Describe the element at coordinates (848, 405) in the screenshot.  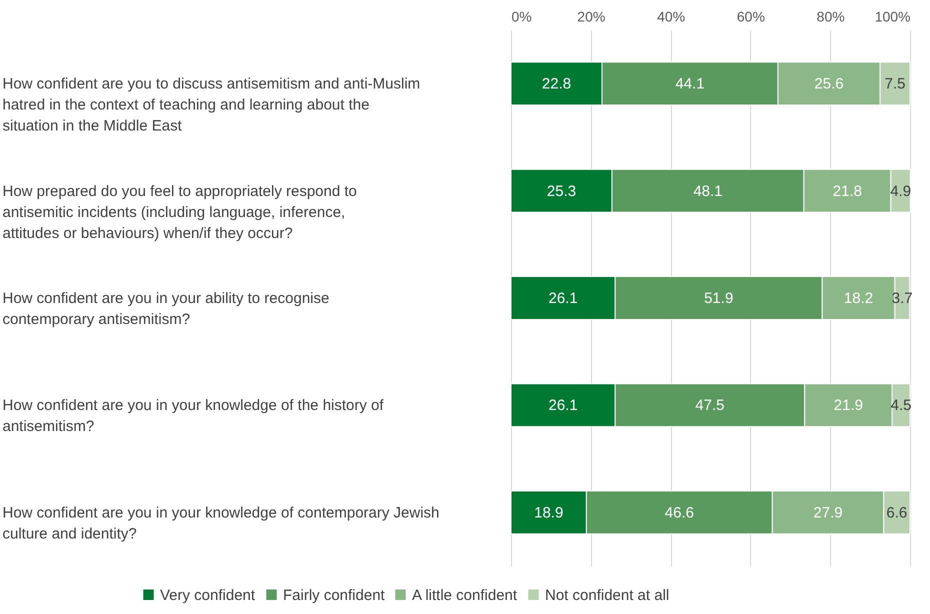
I see `data-label: 21.9` at that location.